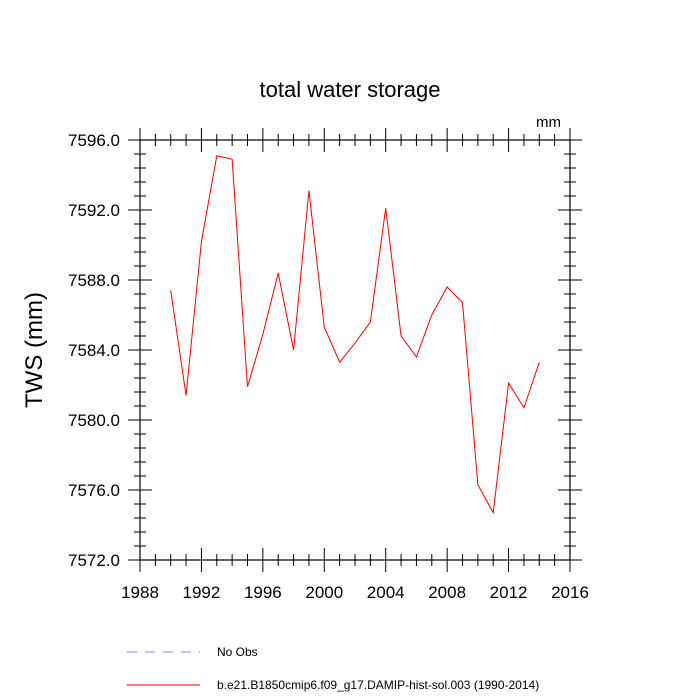 Image resolution: width=700 pixels, height=700 pixels. What do you see at coordinates (237, 652) in the screenshot?
I see `legend-label: No Obs` at bounding box center [237, 652].